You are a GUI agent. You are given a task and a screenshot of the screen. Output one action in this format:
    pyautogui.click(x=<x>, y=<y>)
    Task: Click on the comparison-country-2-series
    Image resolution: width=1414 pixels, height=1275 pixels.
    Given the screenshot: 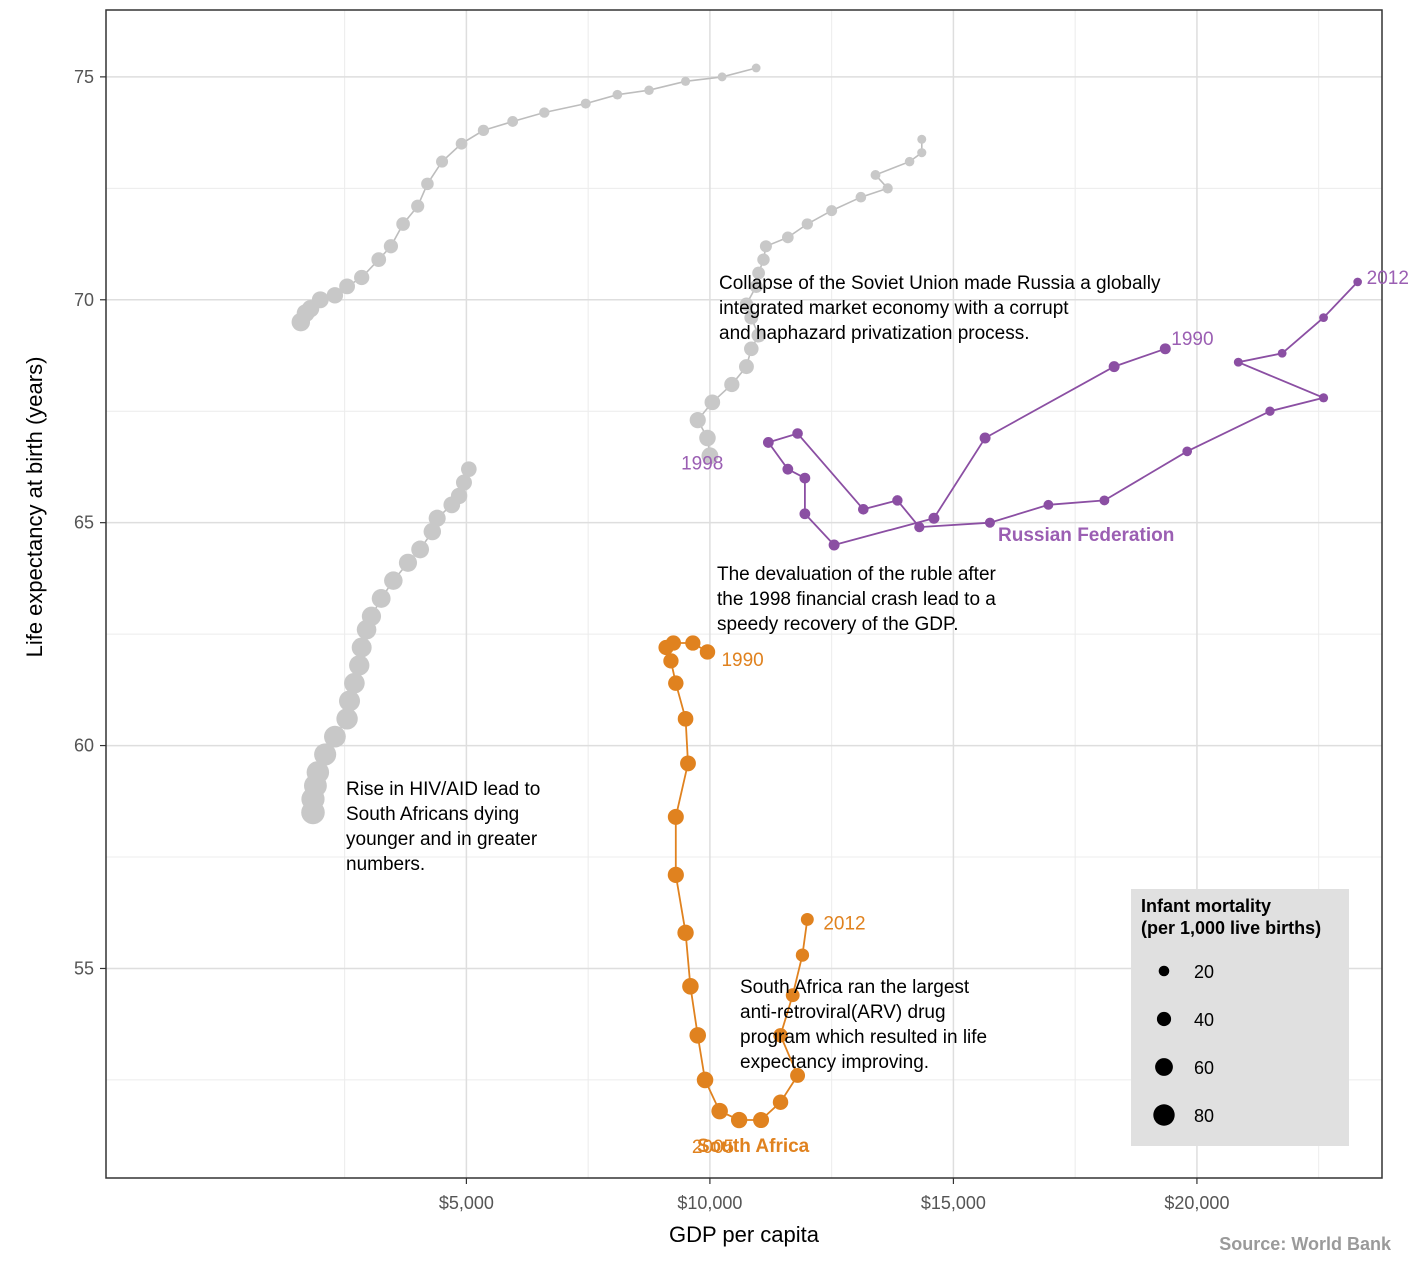 What is the action you would take?
    pyautogui.click(x=526, y=197)
    